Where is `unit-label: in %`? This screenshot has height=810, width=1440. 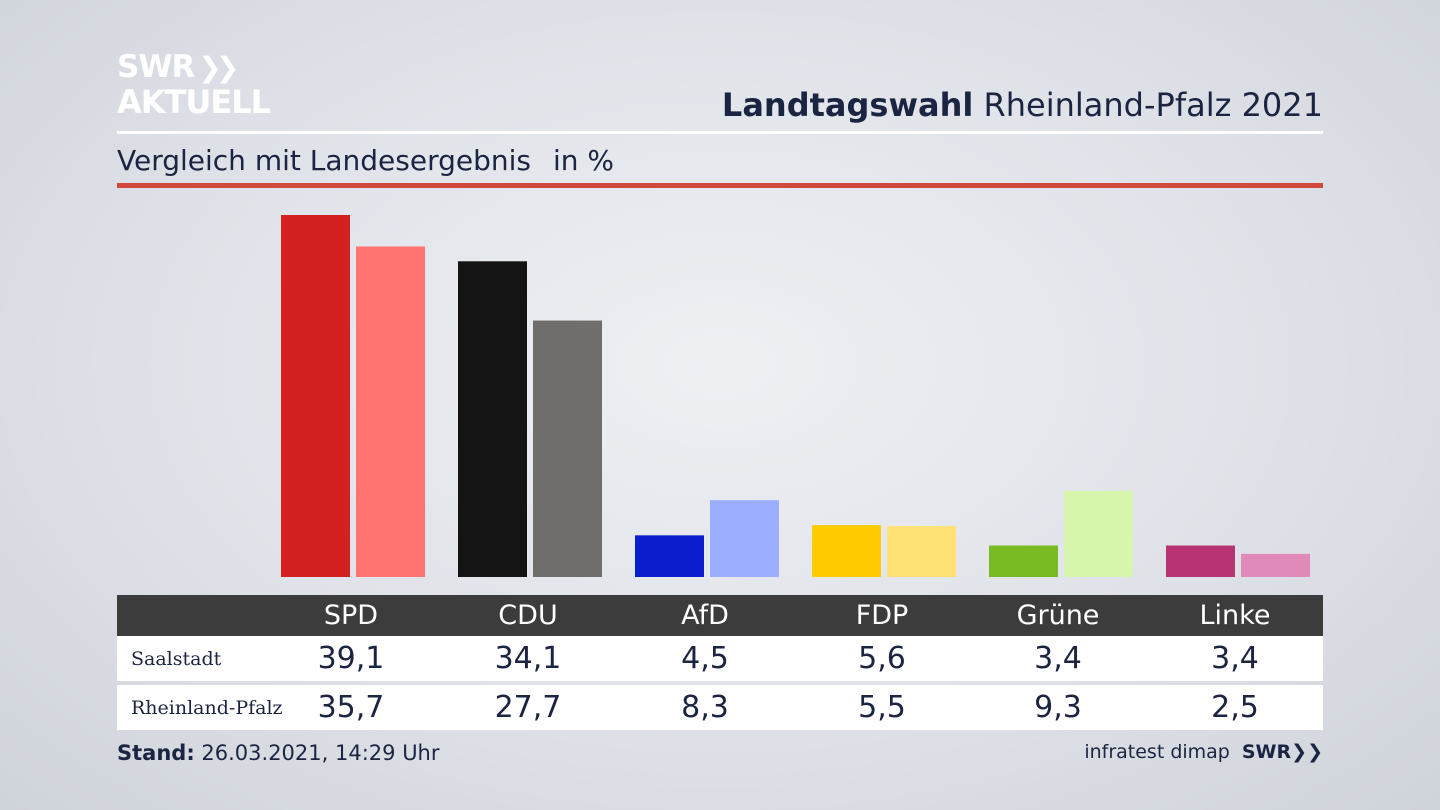 unit-label: in % is located at coordinates (583, 160).